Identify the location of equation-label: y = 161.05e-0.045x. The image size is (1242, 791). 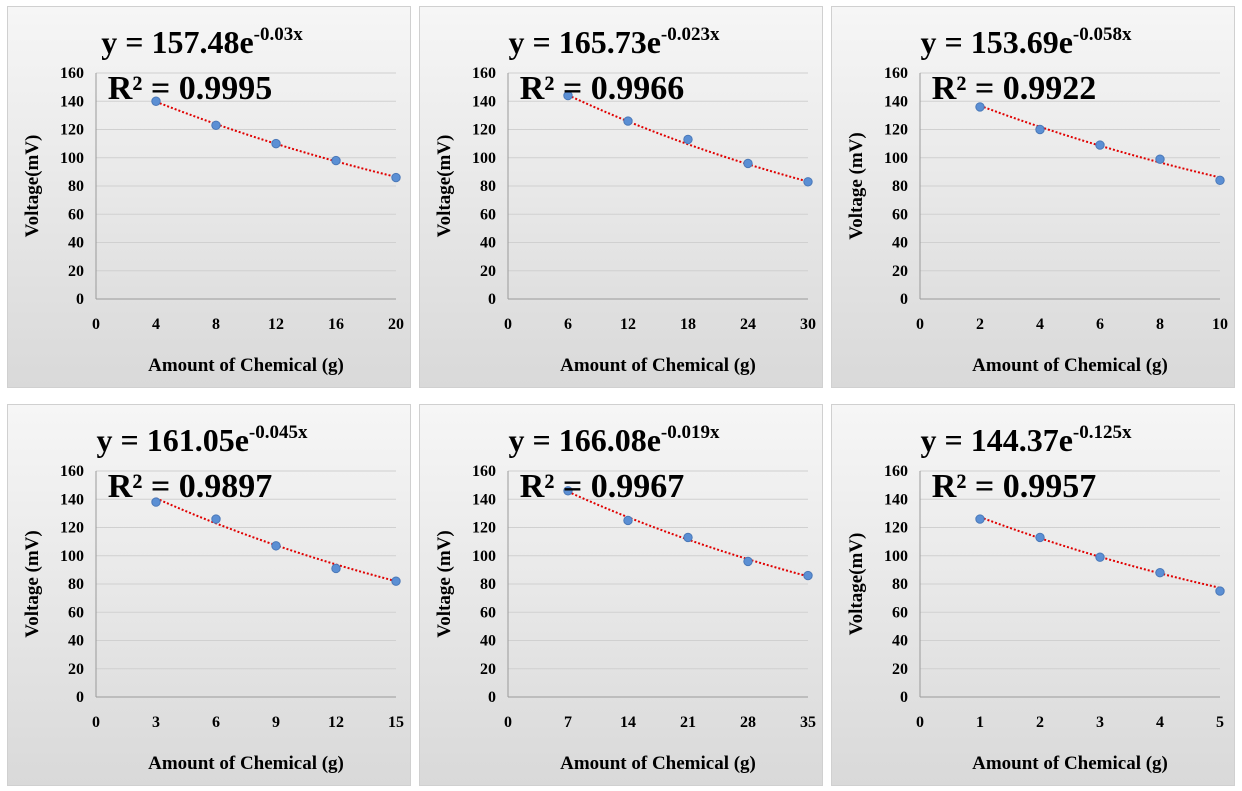
(202, 440).